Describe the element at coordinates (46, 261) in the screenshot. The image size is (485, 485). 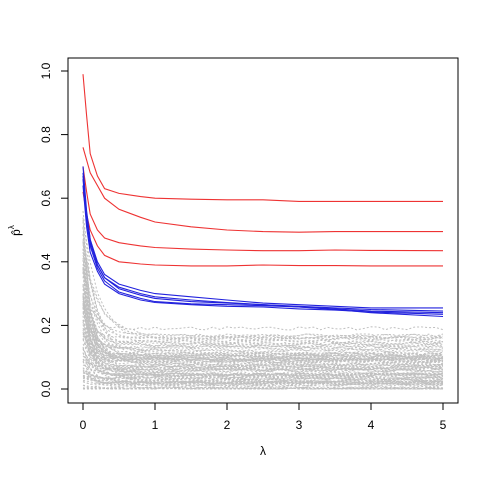
I see `y-tick-label: 0.4` at that location.